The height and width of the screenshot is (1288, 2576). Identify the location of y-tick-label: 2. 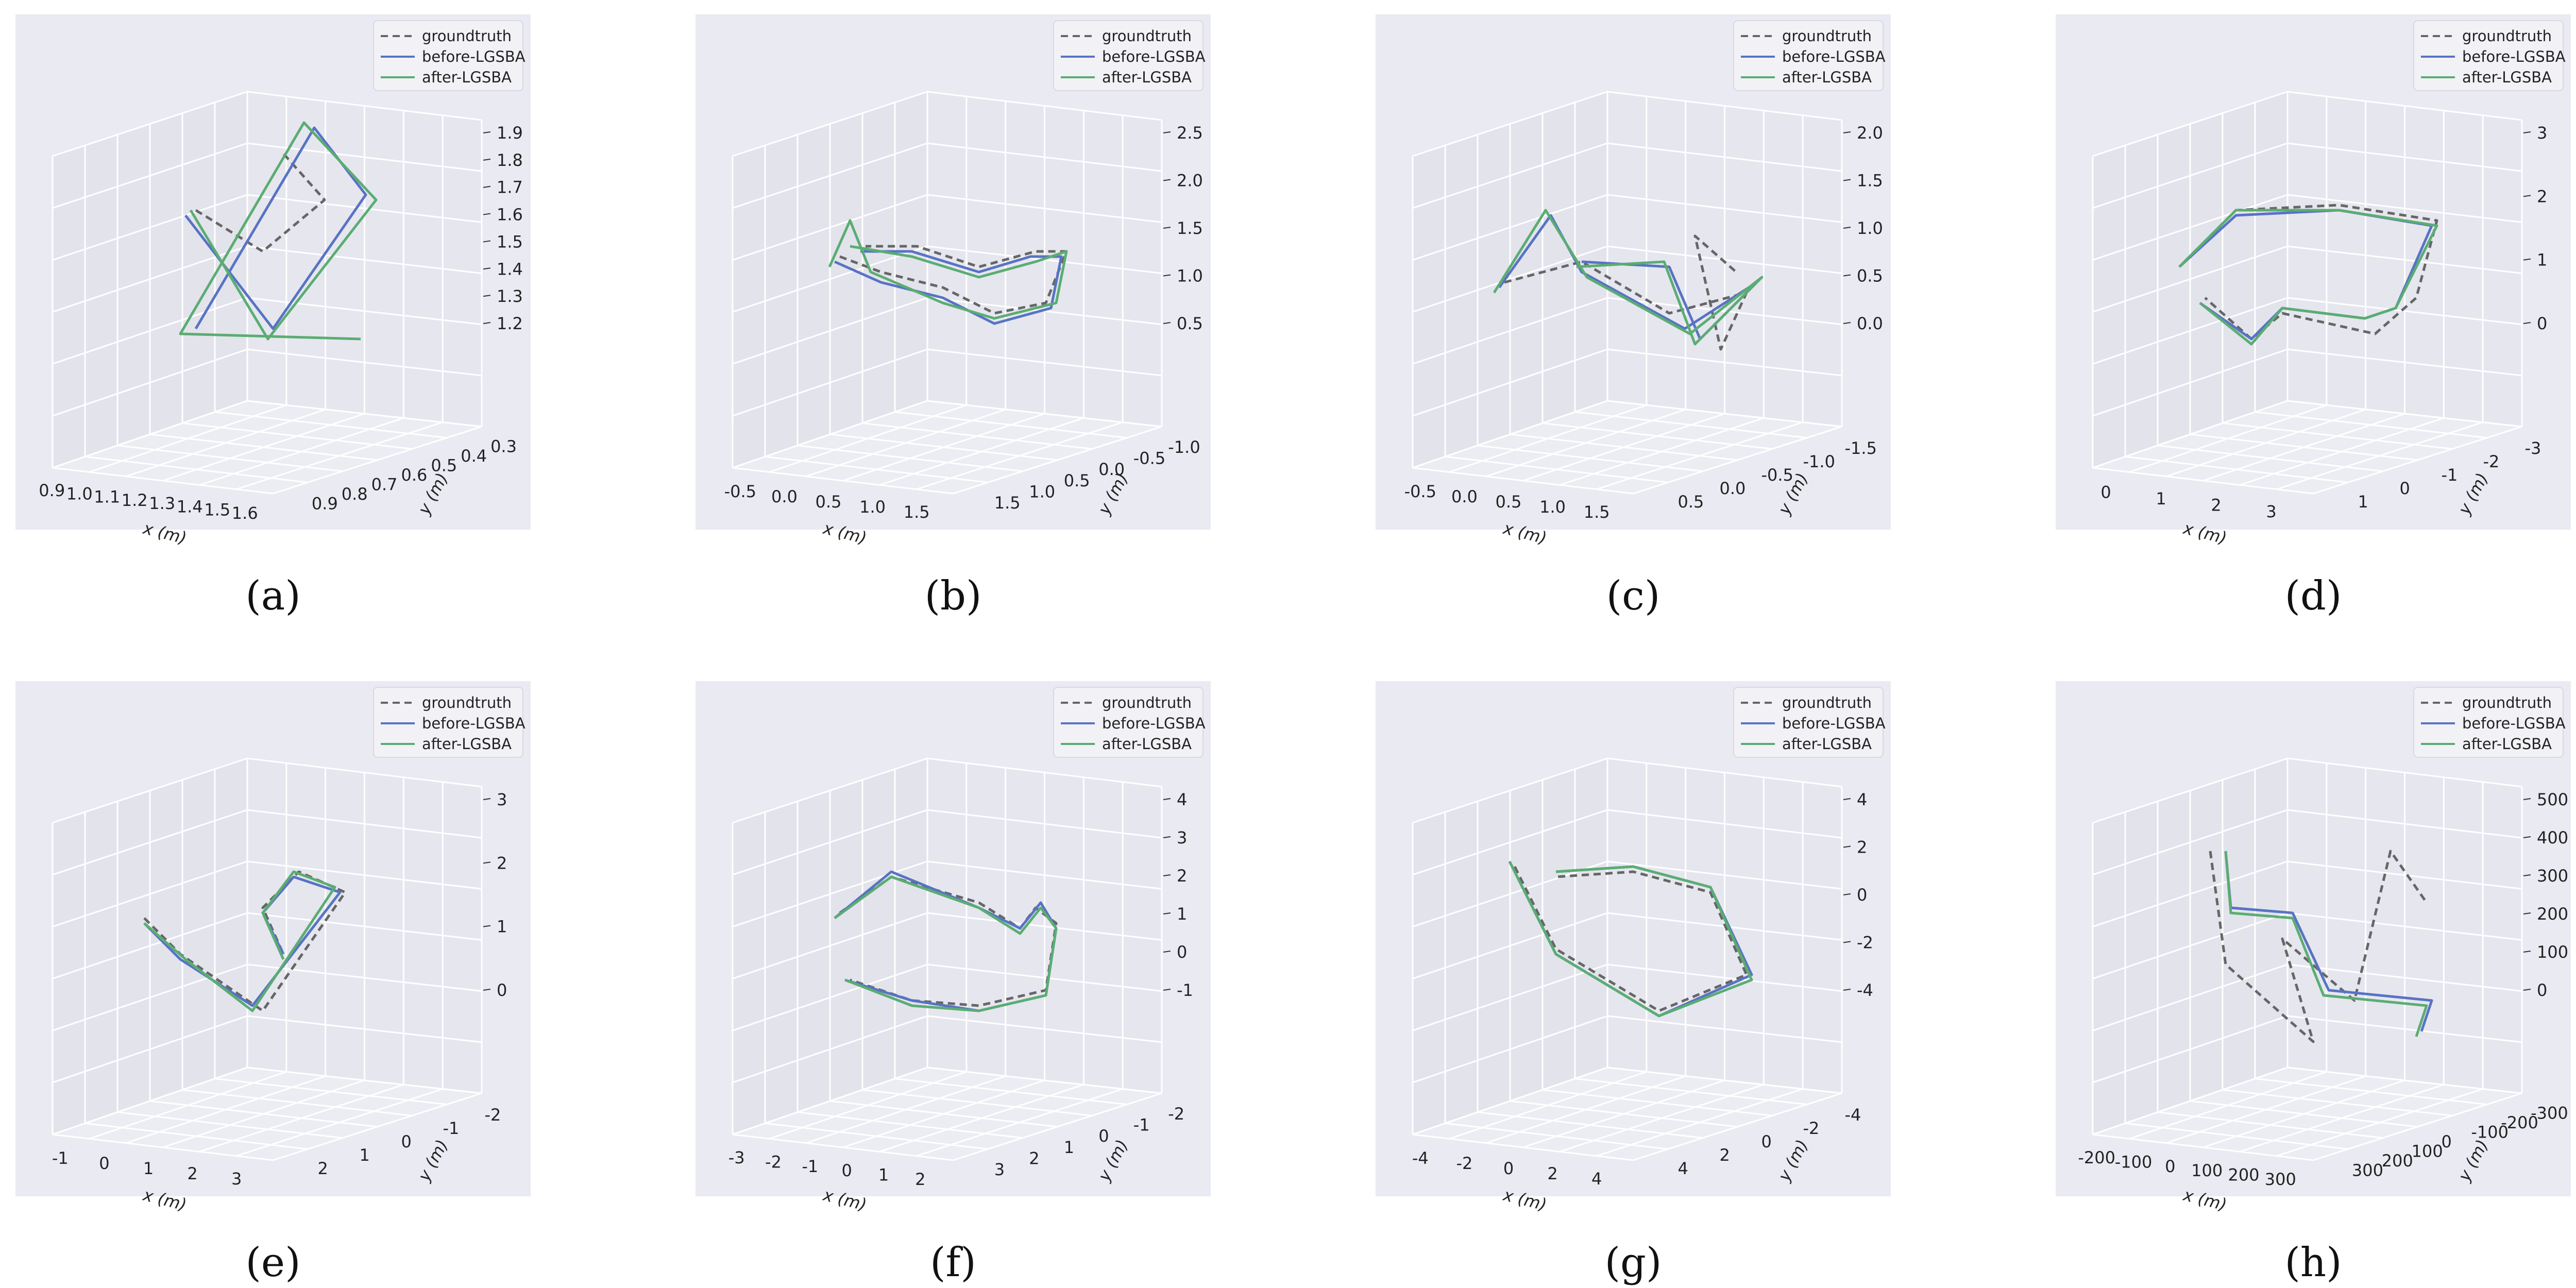
(323, 1168).